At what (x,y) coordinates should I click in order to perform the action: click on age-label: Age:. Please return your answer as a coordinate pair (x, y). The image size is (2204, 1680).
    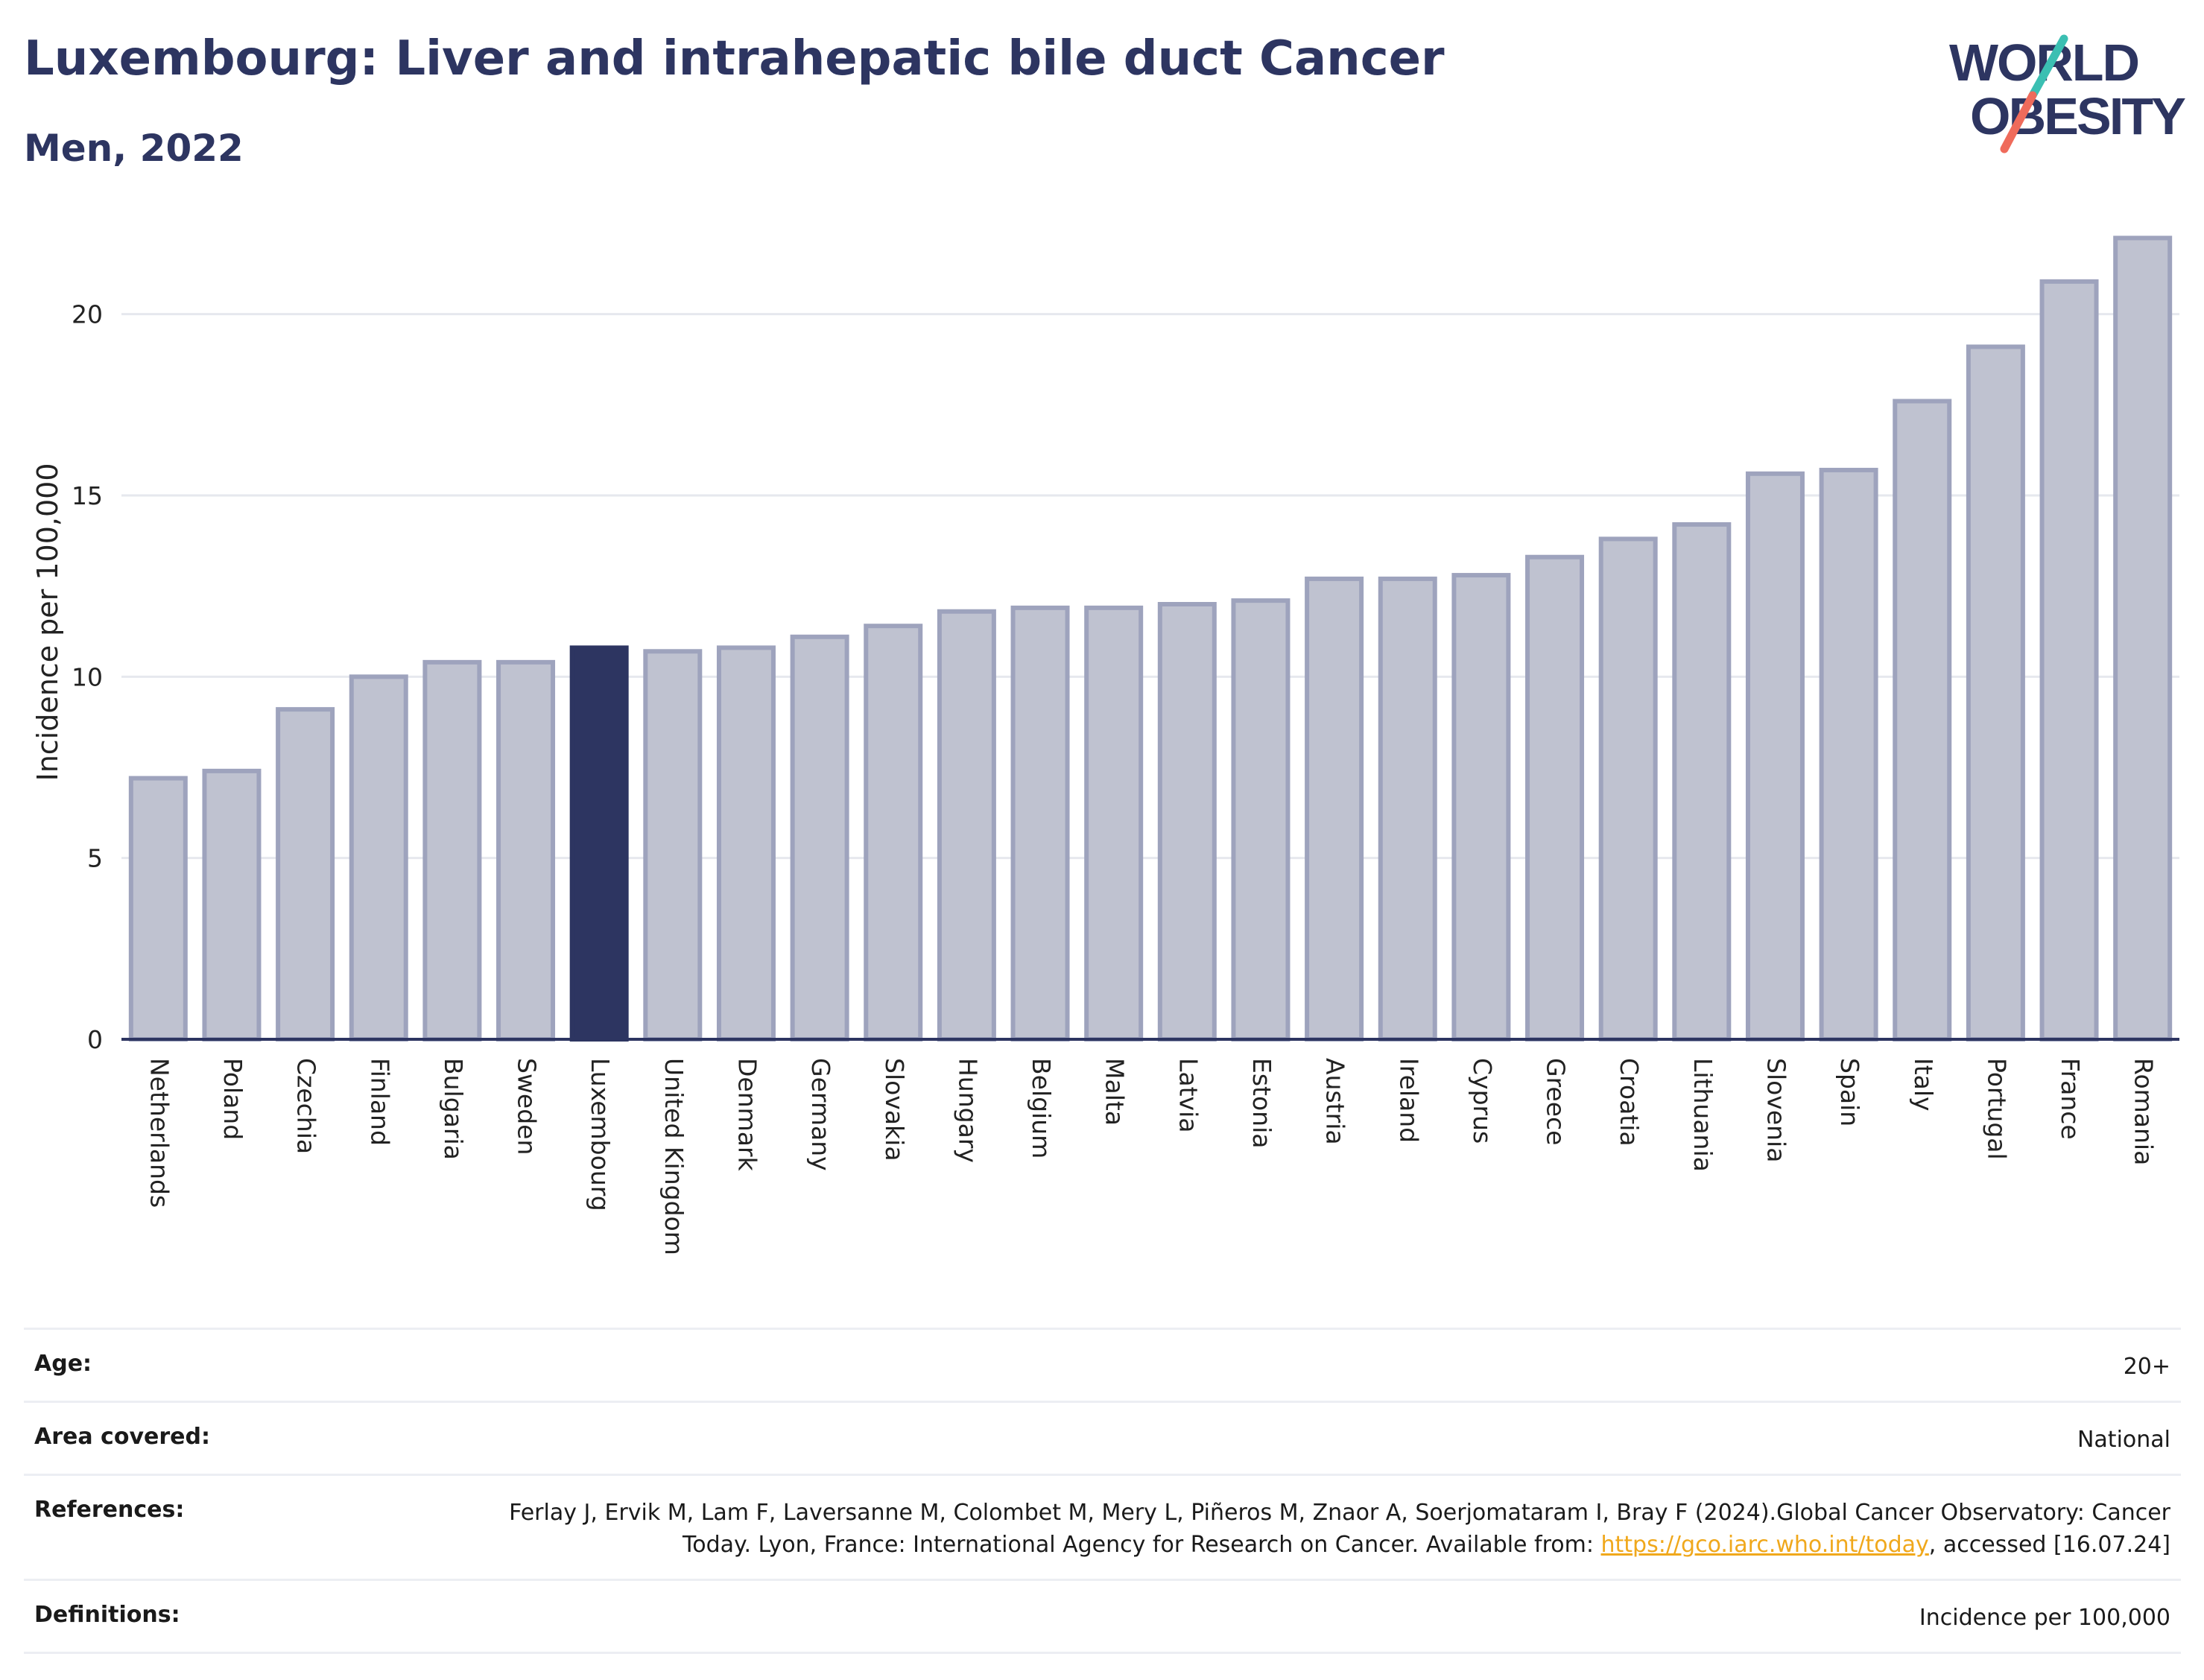
    Looking at the image, I should click on (63, 1364).